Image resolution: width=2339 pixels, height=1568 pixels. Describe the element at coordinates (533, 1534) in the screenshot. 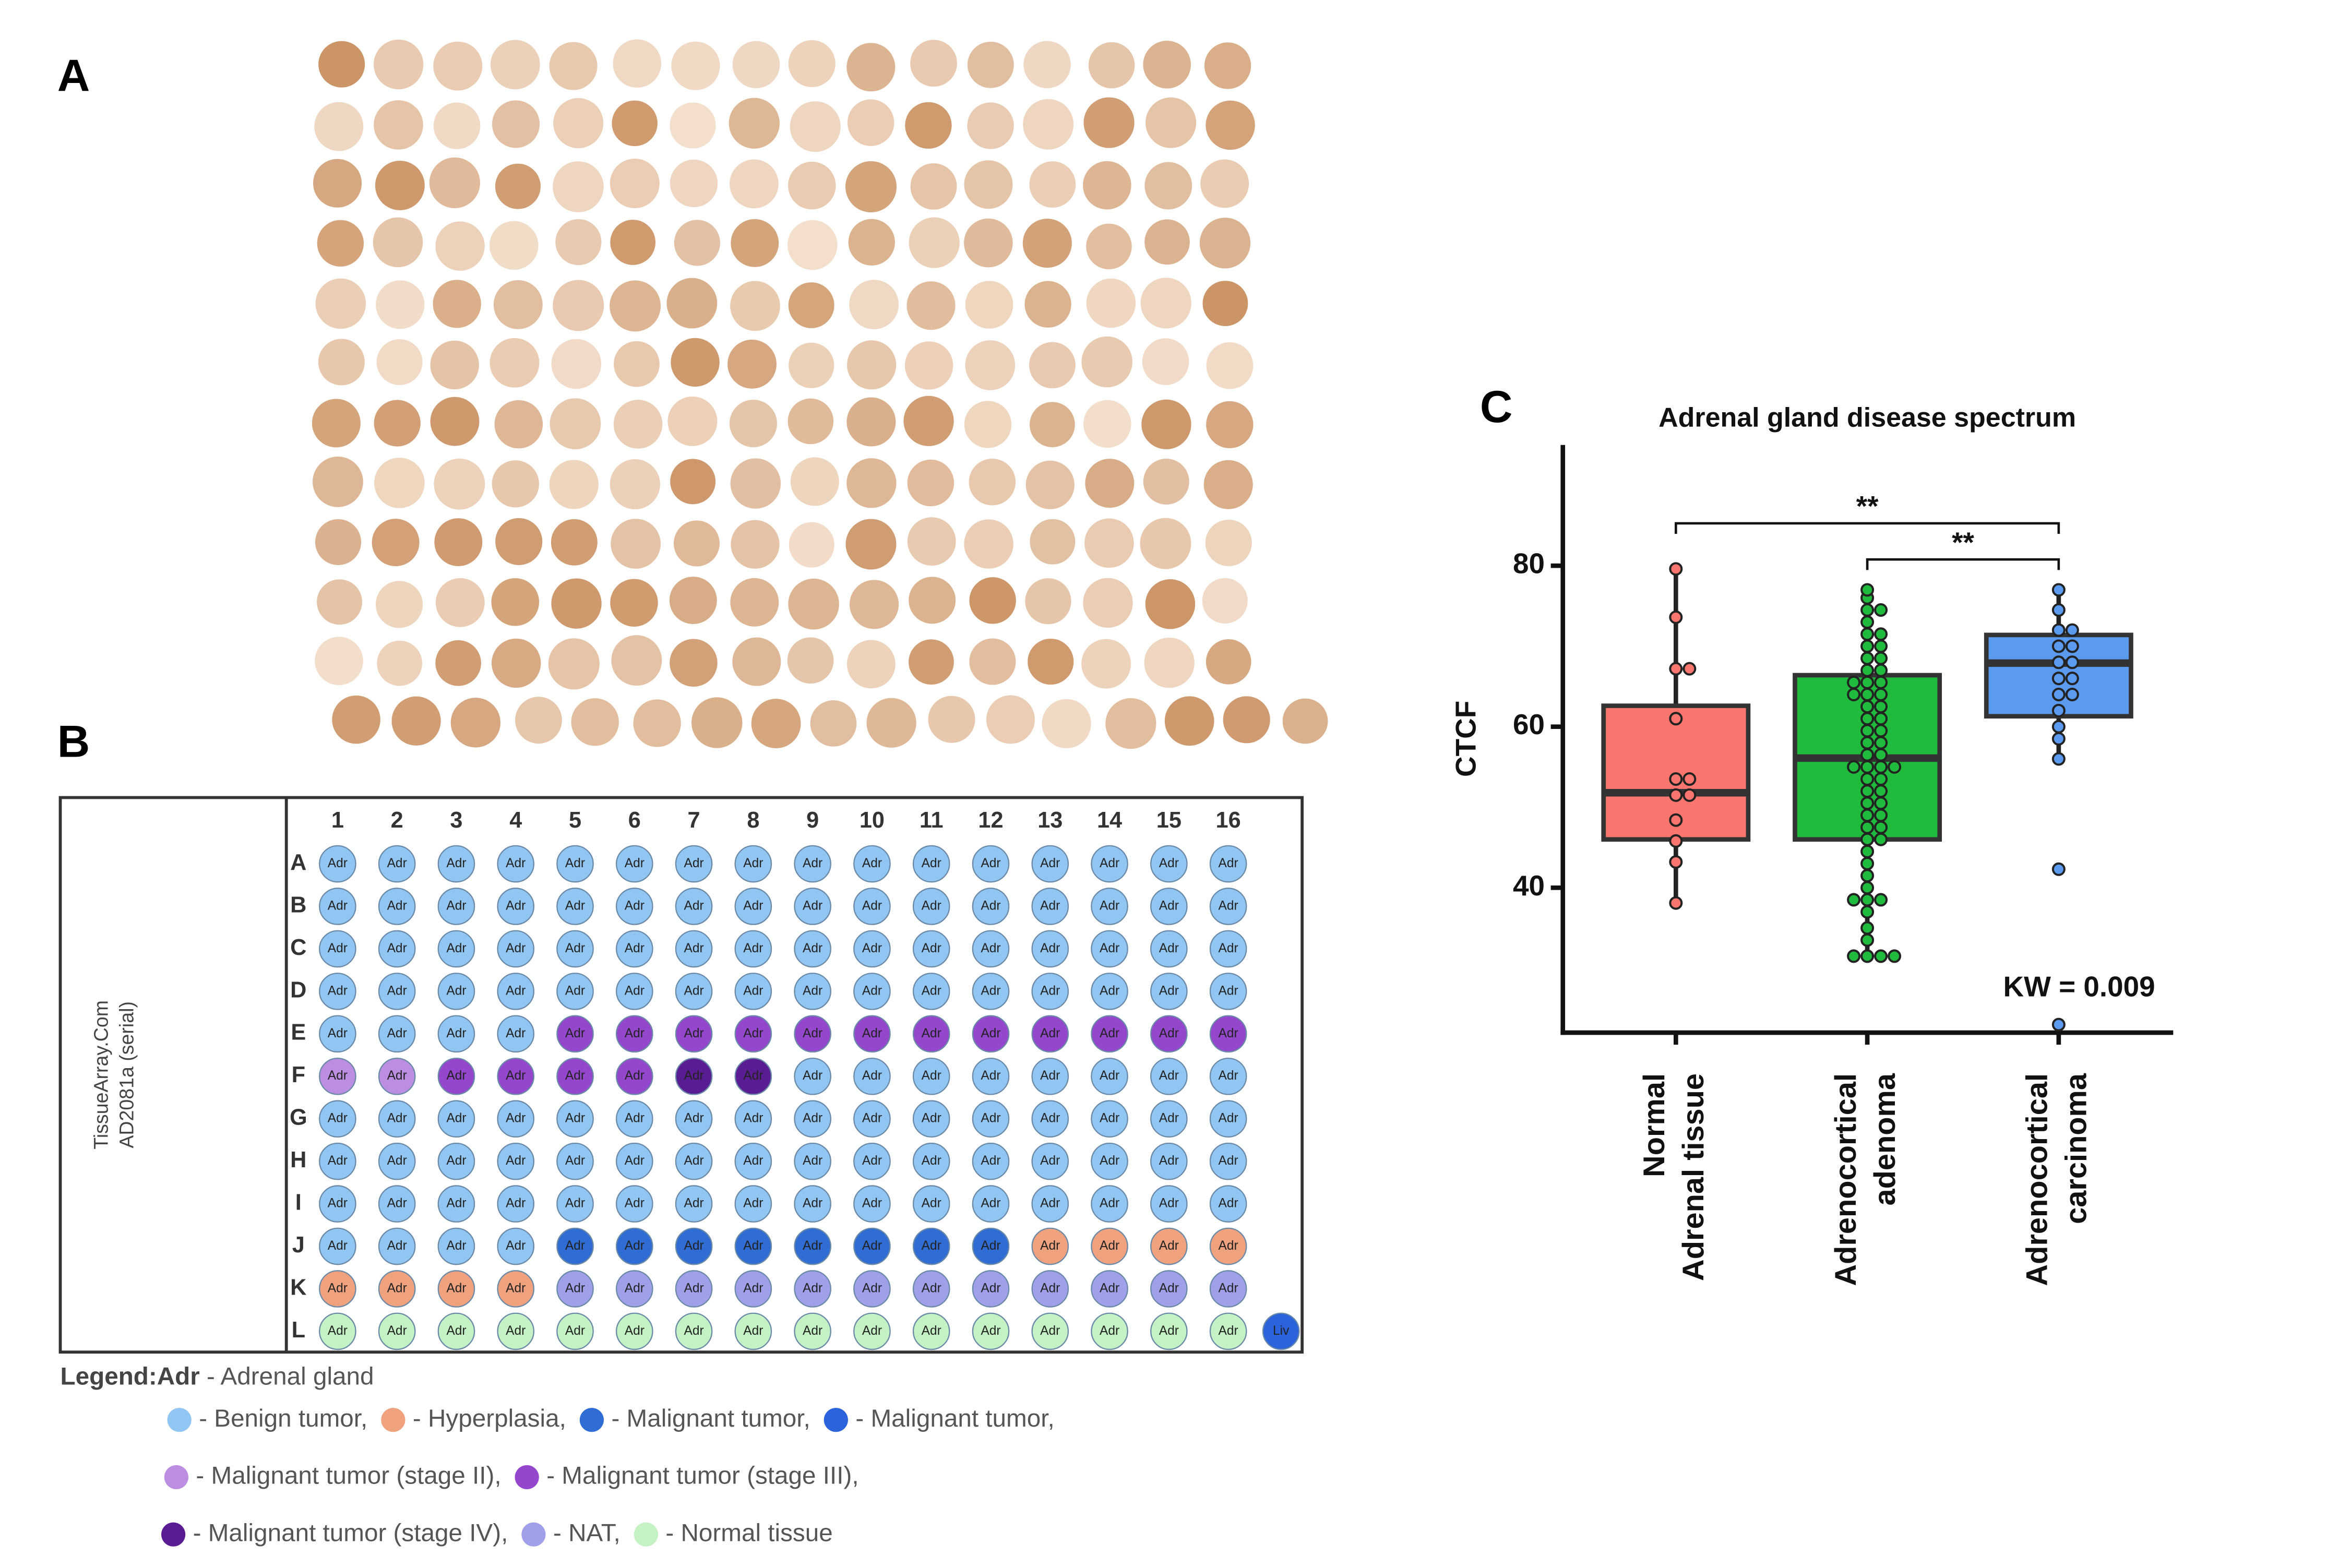

I see `legend-swatch` at that location.